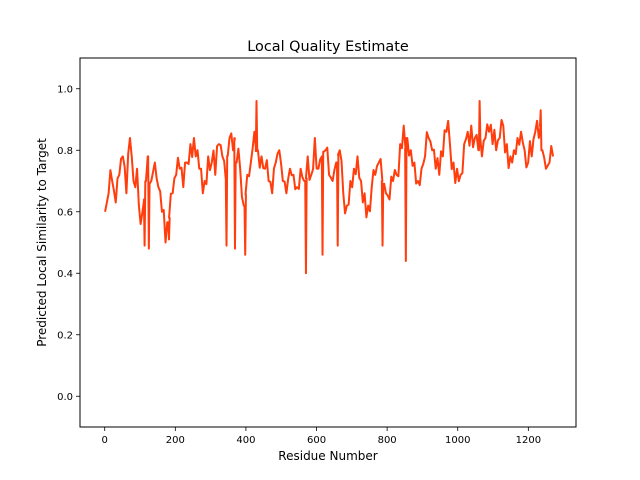 The image size is (640, 480). Describe the element at coordinates (245, 440) in the screenshot. I see `x-tick-label: 400` at that location.